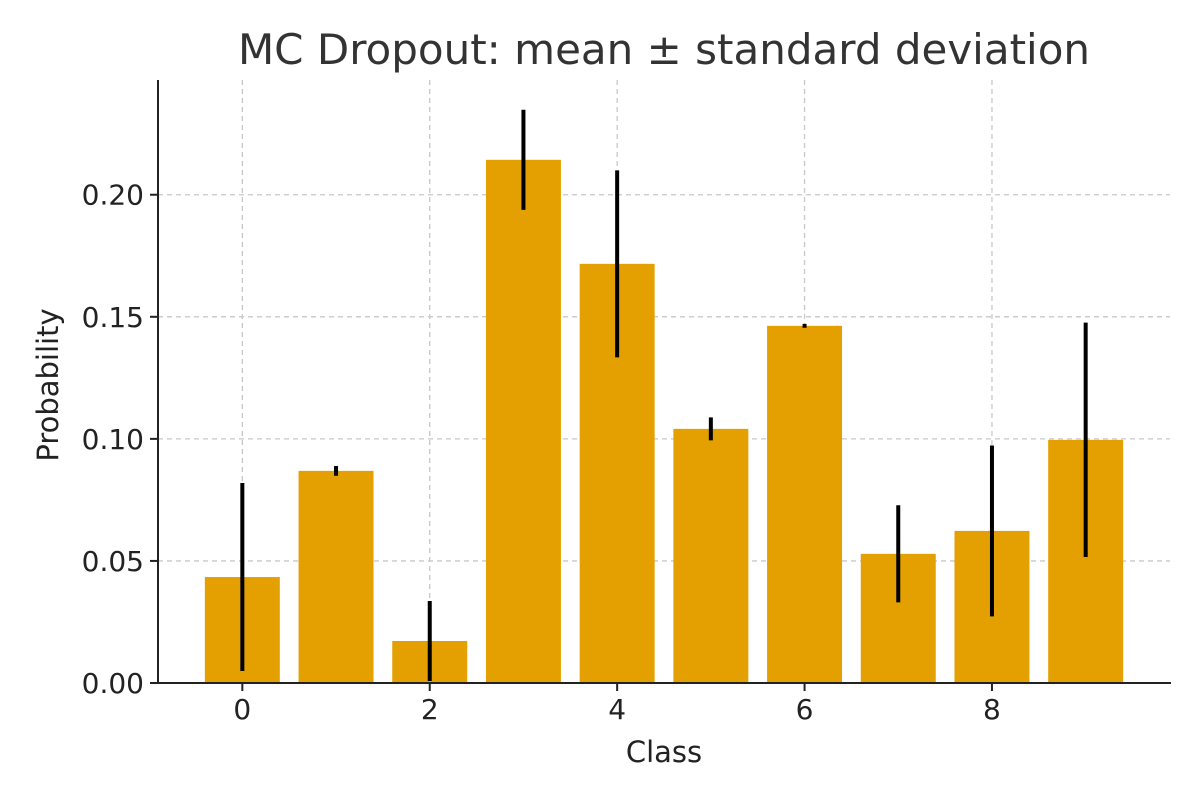  What do you see at coordinates (992, 709) in the screenshot?
I see `x-tick-label: 8` at bounding box center [992, 709].